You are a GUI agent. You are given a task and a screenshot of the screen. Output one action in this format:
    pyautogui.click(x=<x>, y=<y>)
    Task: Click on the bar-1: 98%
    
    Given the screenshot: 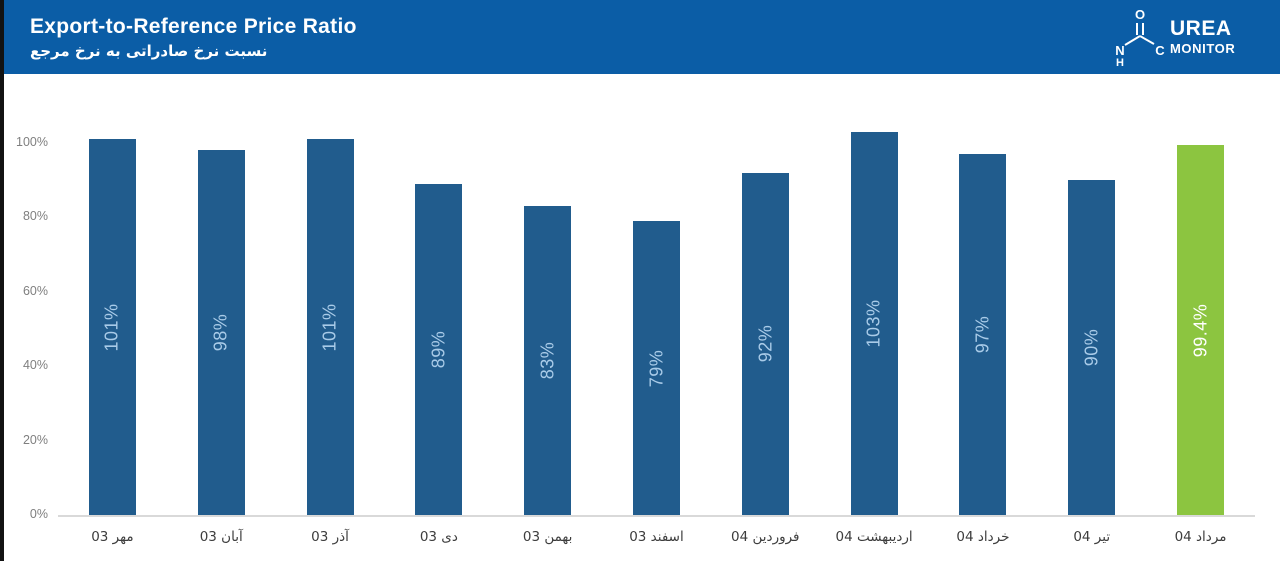 What is the action you would take?
    pyautogui.click(x=221, y=332)
    